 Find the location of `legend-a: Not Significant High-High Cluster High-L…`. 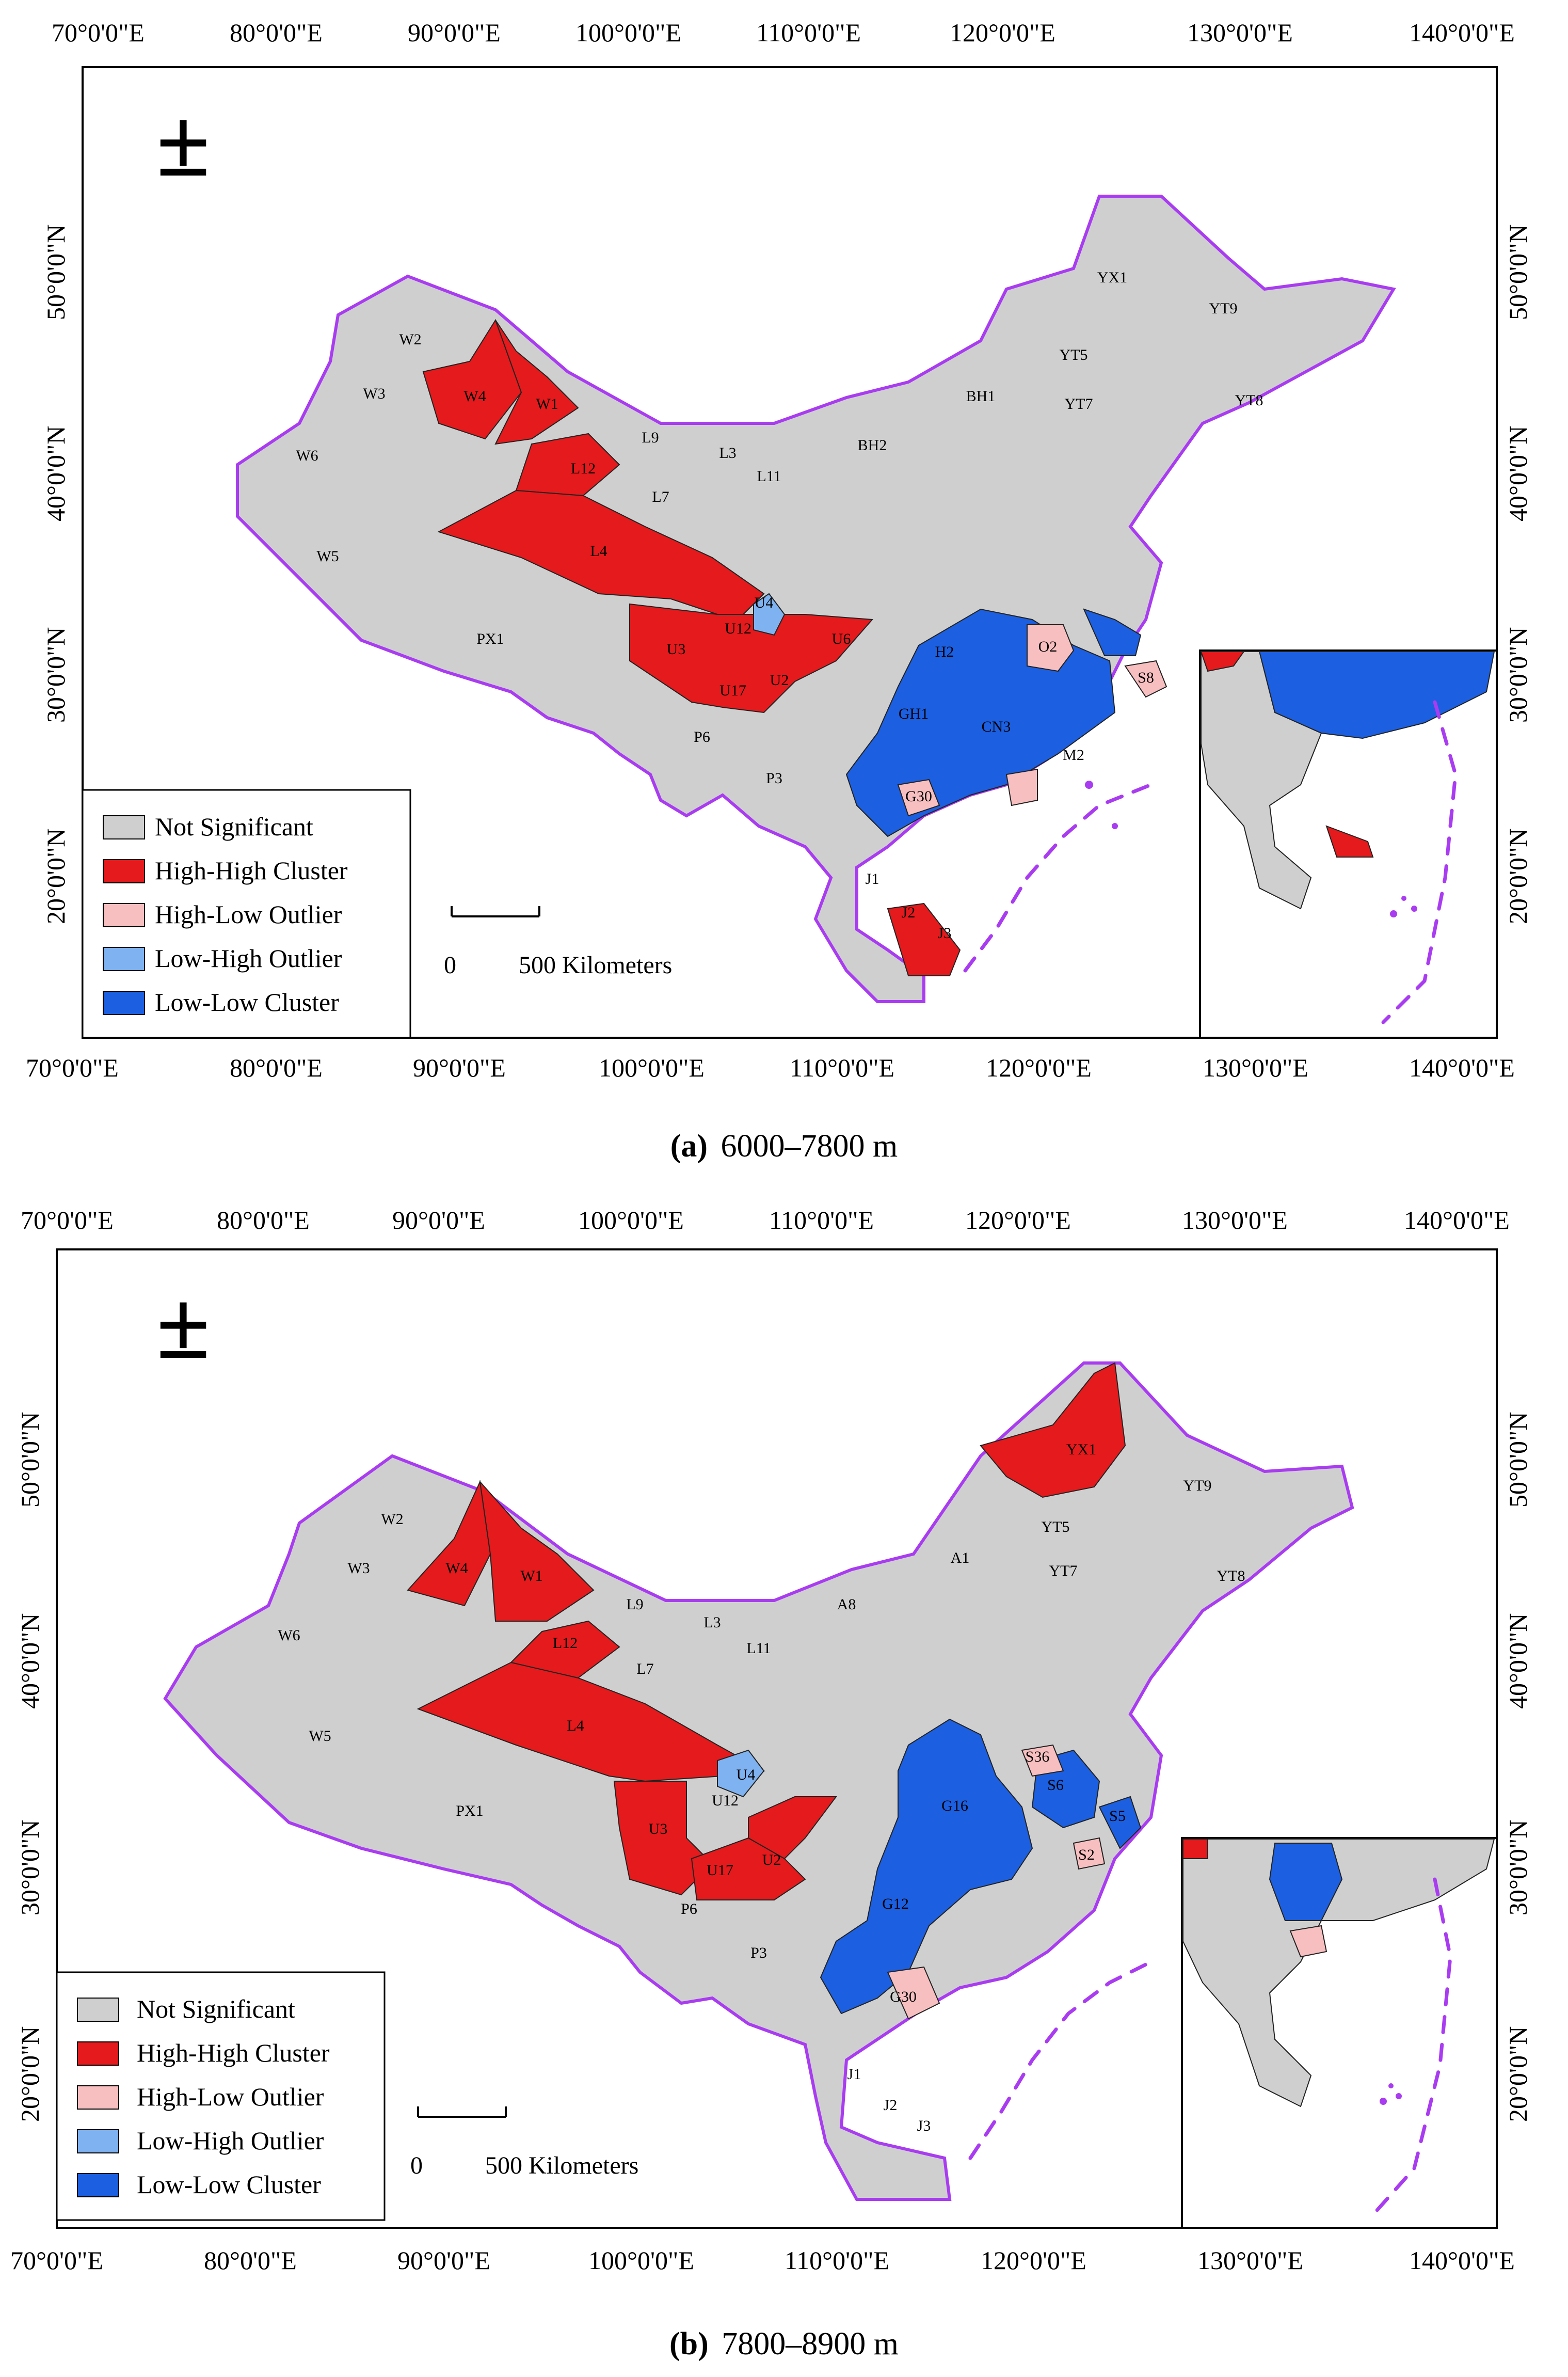

legend-a: Not Significant High-High Cluster High-L… is located at coordinates (246, 914).